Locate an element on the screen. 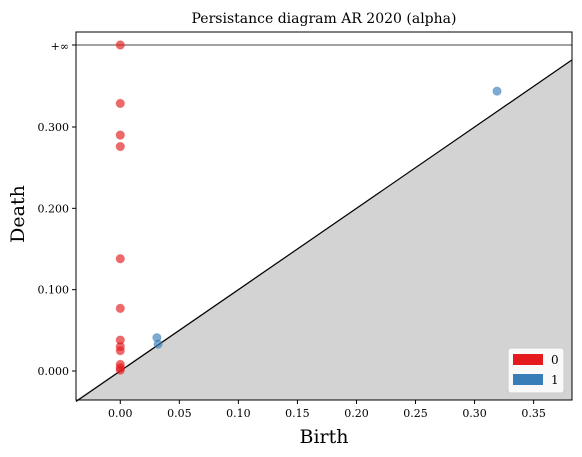 This screenshot has height=457, width=582. chart-title: Persistance diagram AR 2020 (alpha) is located at coordinates (324, 19).